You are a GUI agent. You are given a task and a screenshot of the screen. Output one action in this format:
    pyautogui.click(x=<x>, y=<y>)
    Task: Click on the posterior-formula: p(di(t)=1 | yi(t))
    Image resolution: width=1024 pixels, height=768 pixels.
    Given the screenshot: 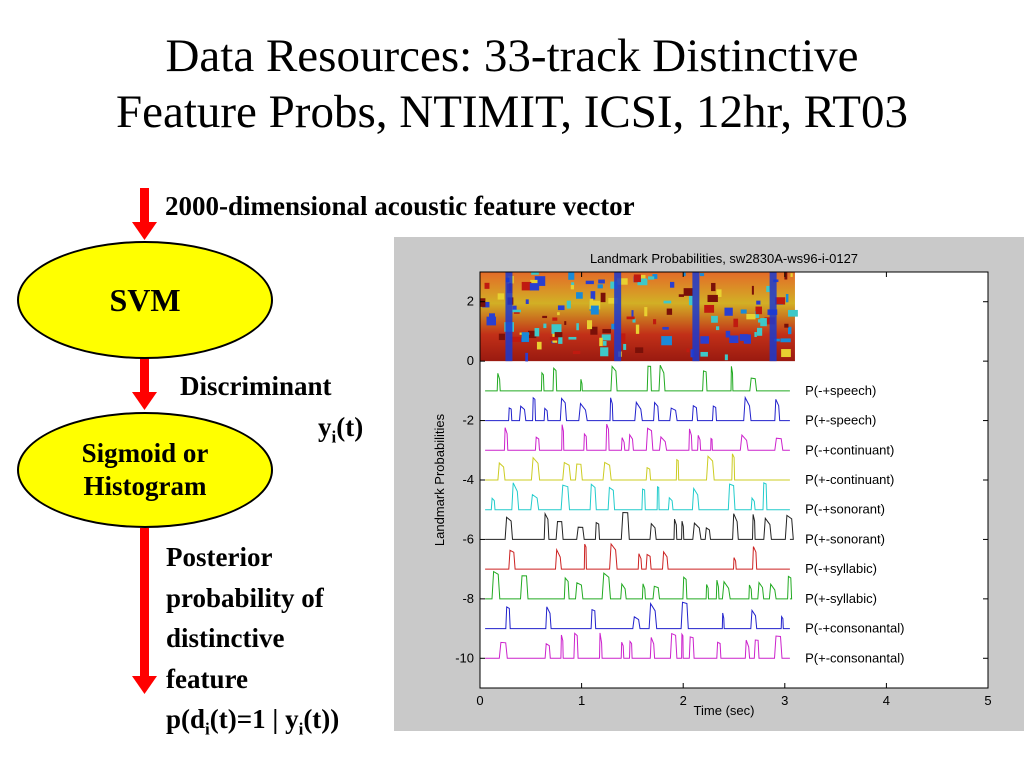 What is the action you would take?
    pyautogui.click(x=253, y=721)
    